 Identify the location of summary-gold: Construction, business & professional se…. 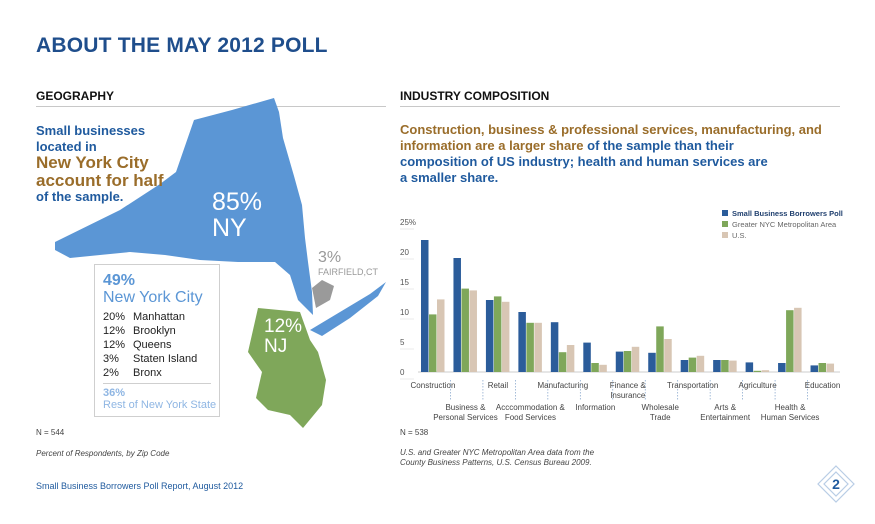
(611, 137).